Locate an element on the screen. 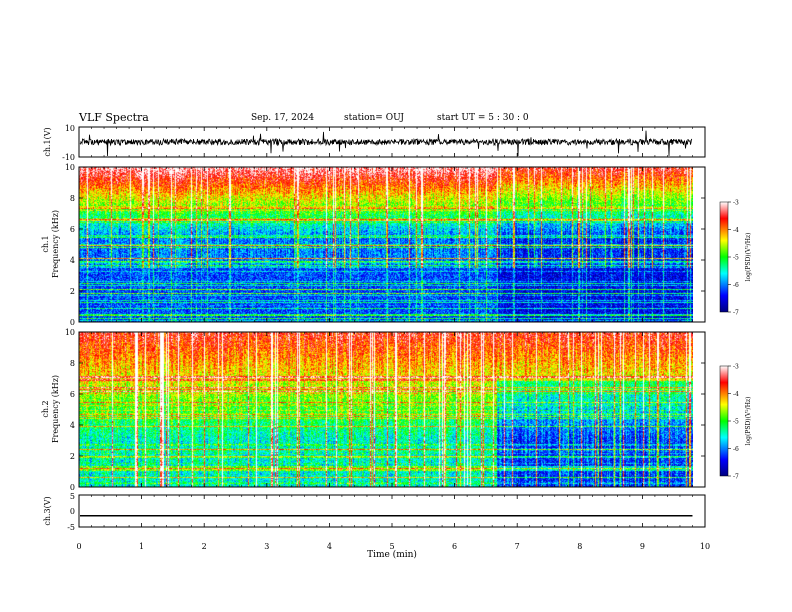  station-label: station= OUJ is located at coordinates (374, 118).